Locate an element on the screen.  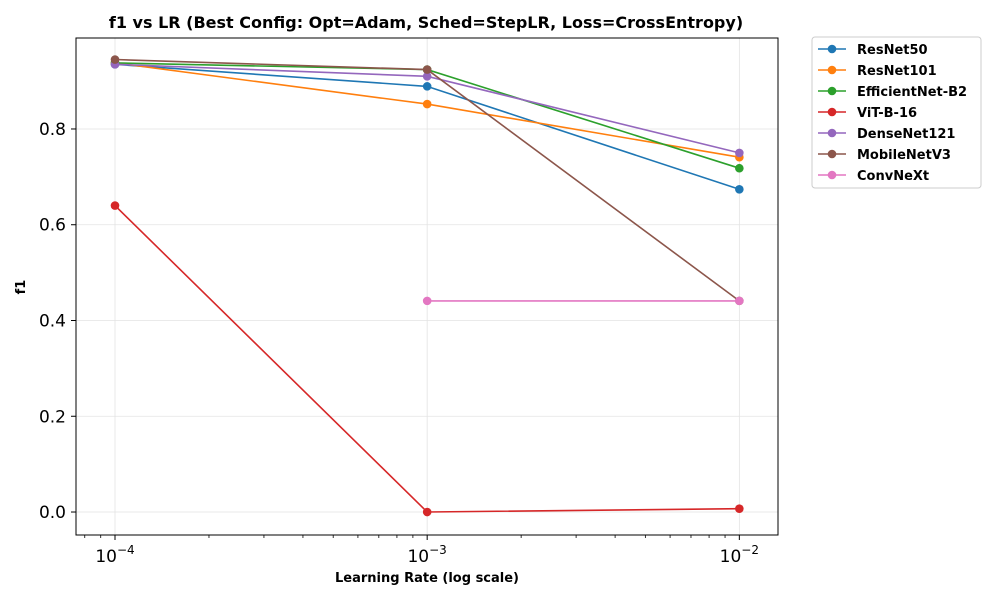
legend-entry: DenseNet121 is located at coordinates (886, 134).